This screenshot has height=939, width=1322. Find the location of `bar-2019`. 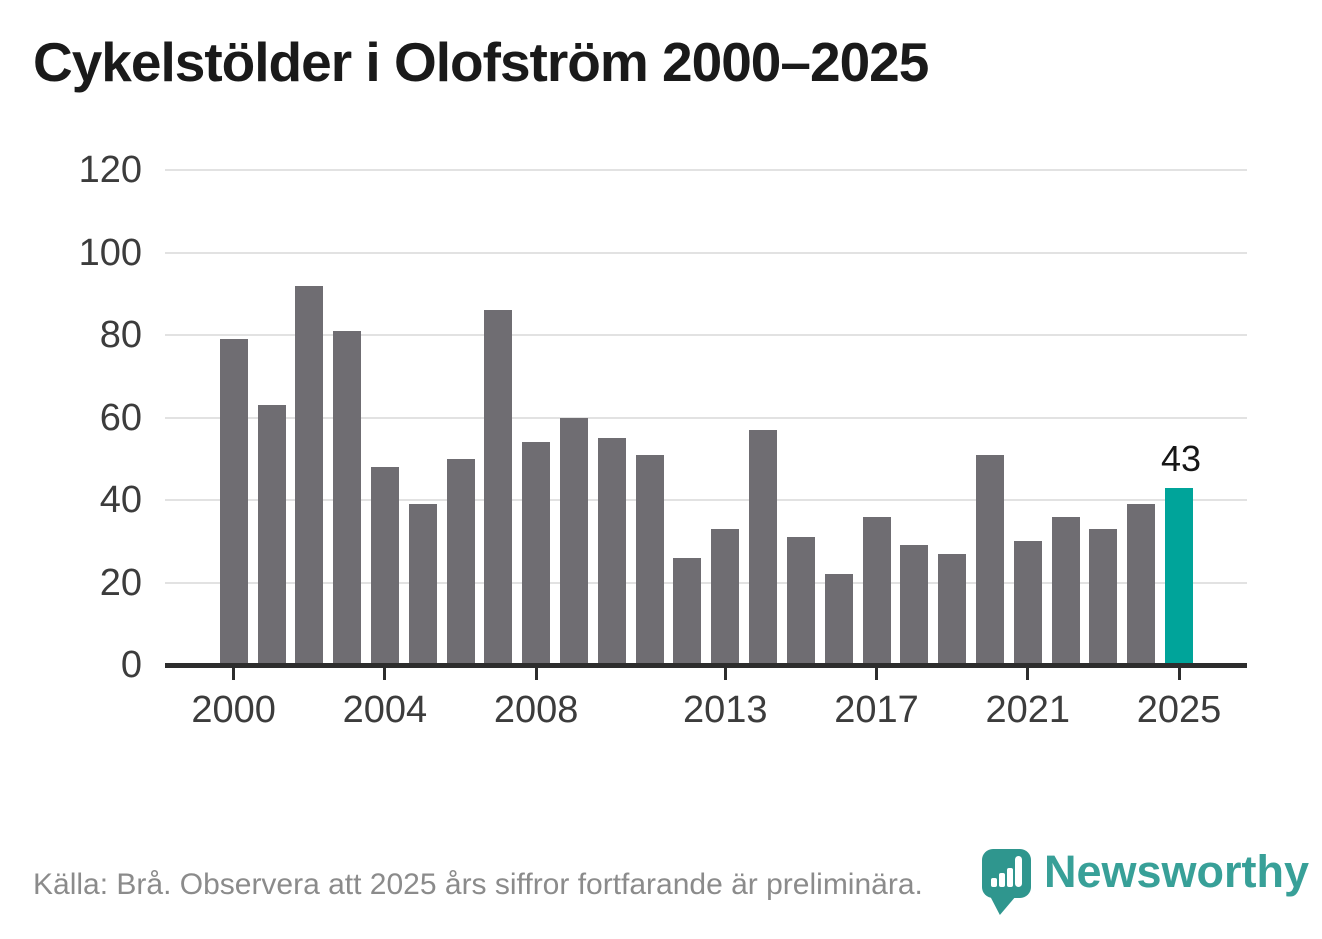

bar-2019 is located at coordinates (952, 609).